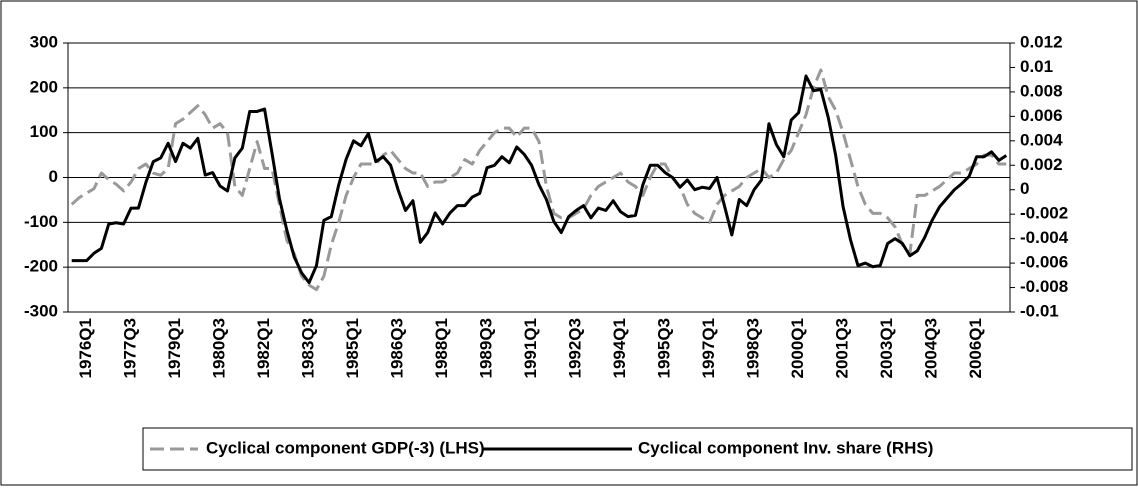  I want to click on x-tick-label: 1991Q1, so click(530, 348).